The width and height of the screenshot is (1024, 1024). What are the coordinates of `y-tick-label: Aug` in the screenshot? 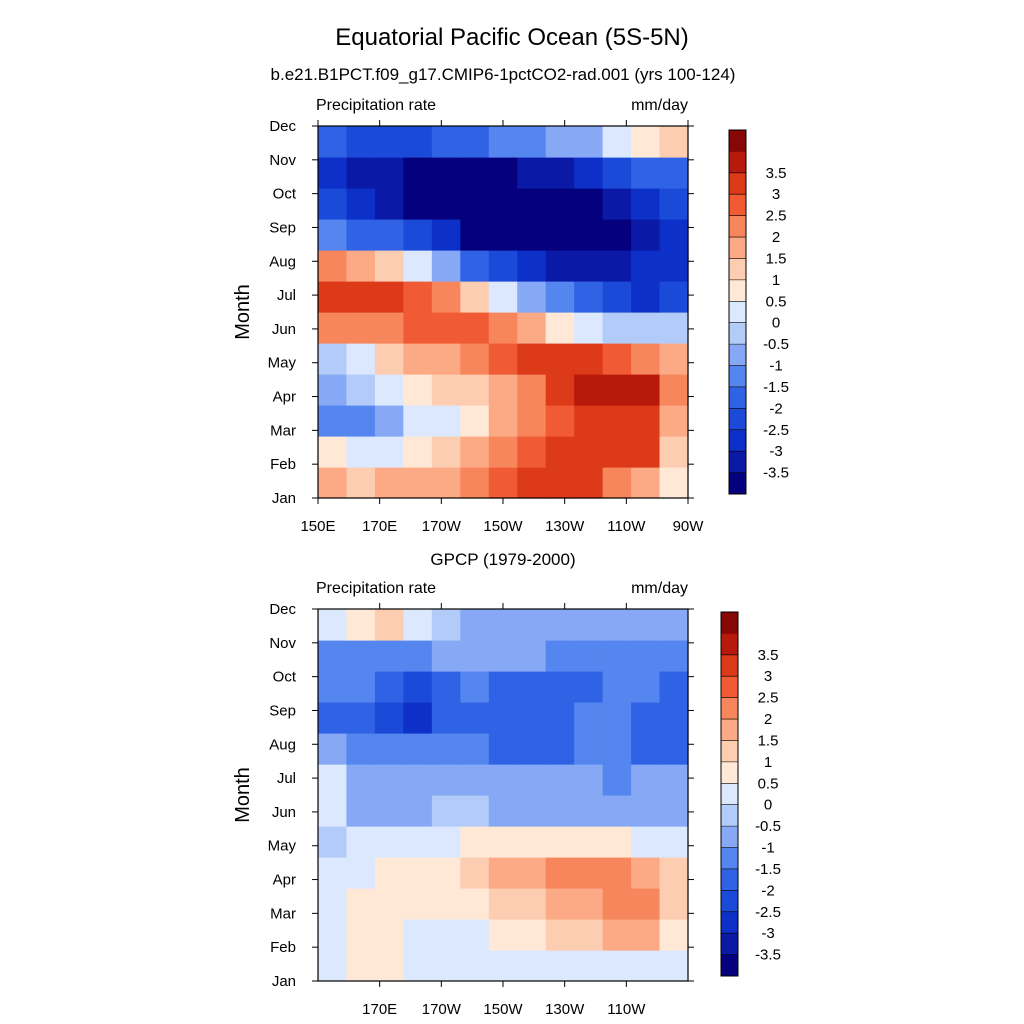 It's located at (282, 744).